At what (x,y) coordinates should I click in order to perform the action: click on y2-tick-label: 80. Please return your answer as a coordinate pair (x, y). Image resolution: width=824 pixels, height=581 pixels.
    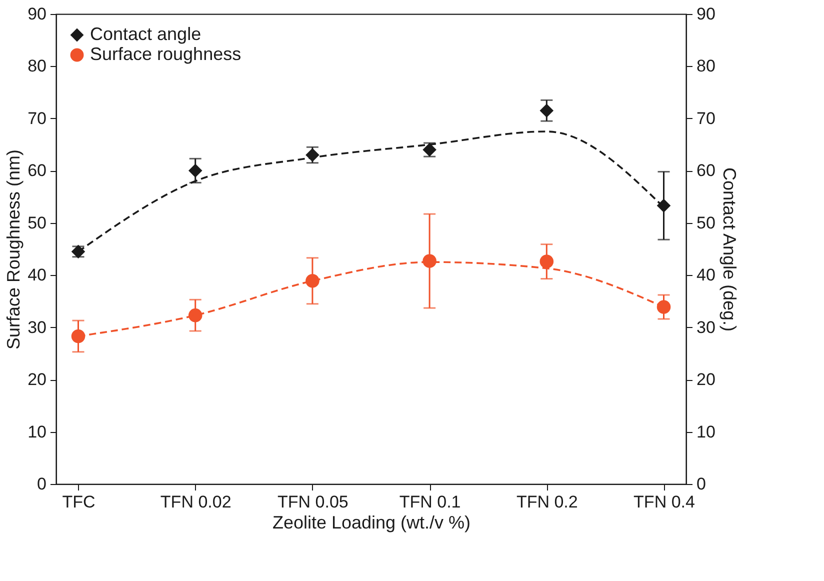
    Looking at the image, I should click on (706, 66).